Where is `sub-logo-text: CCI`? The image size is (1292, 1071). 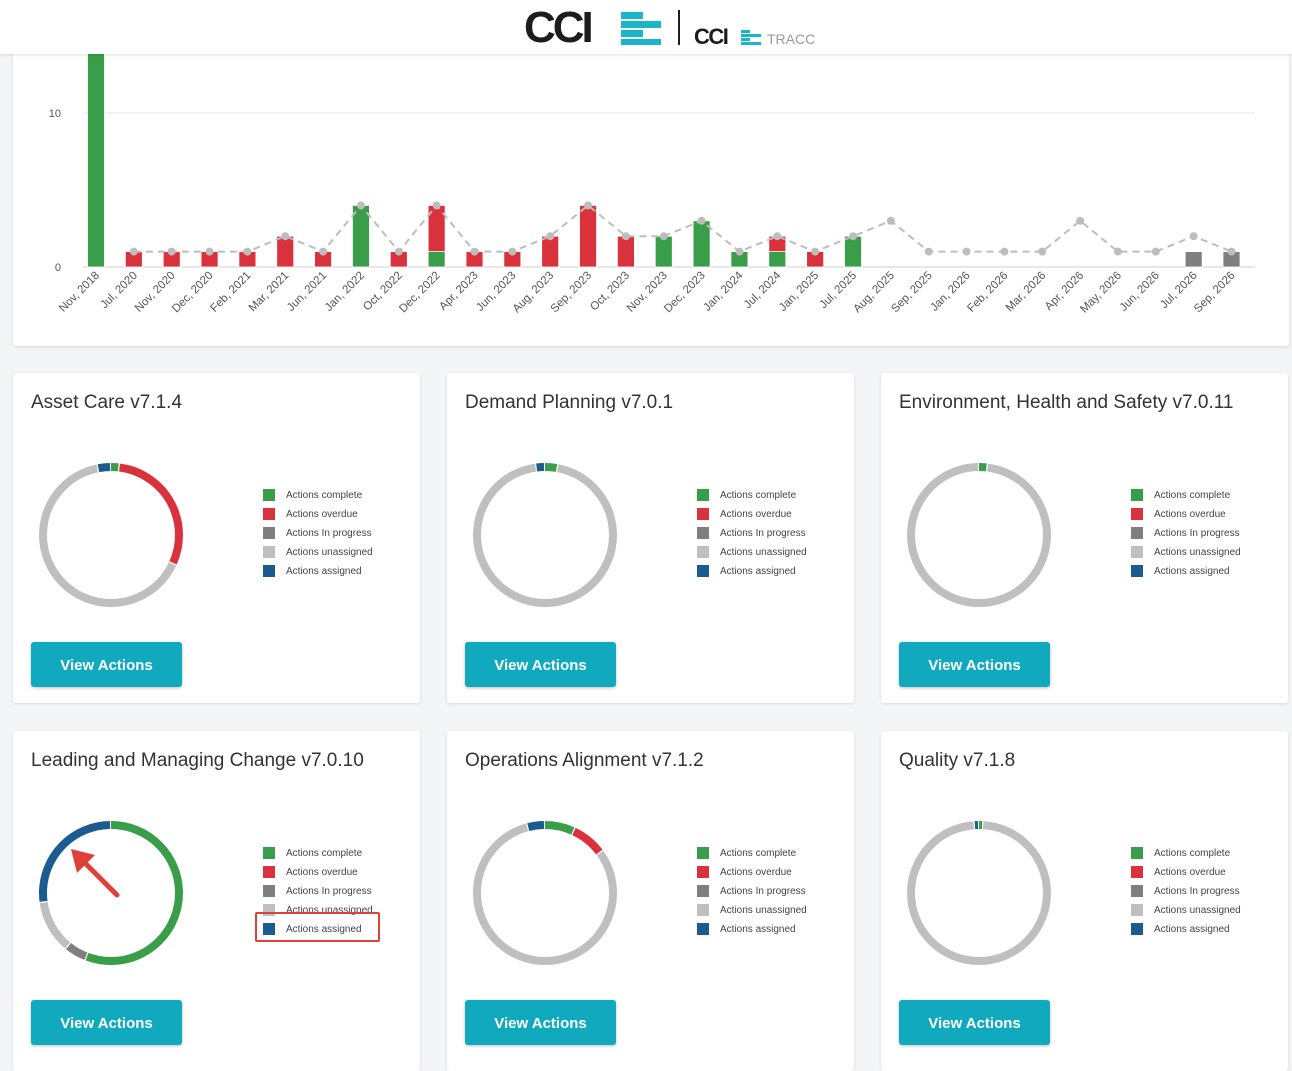
sub-logo-text: CCI is located at coordinates (711, 36).